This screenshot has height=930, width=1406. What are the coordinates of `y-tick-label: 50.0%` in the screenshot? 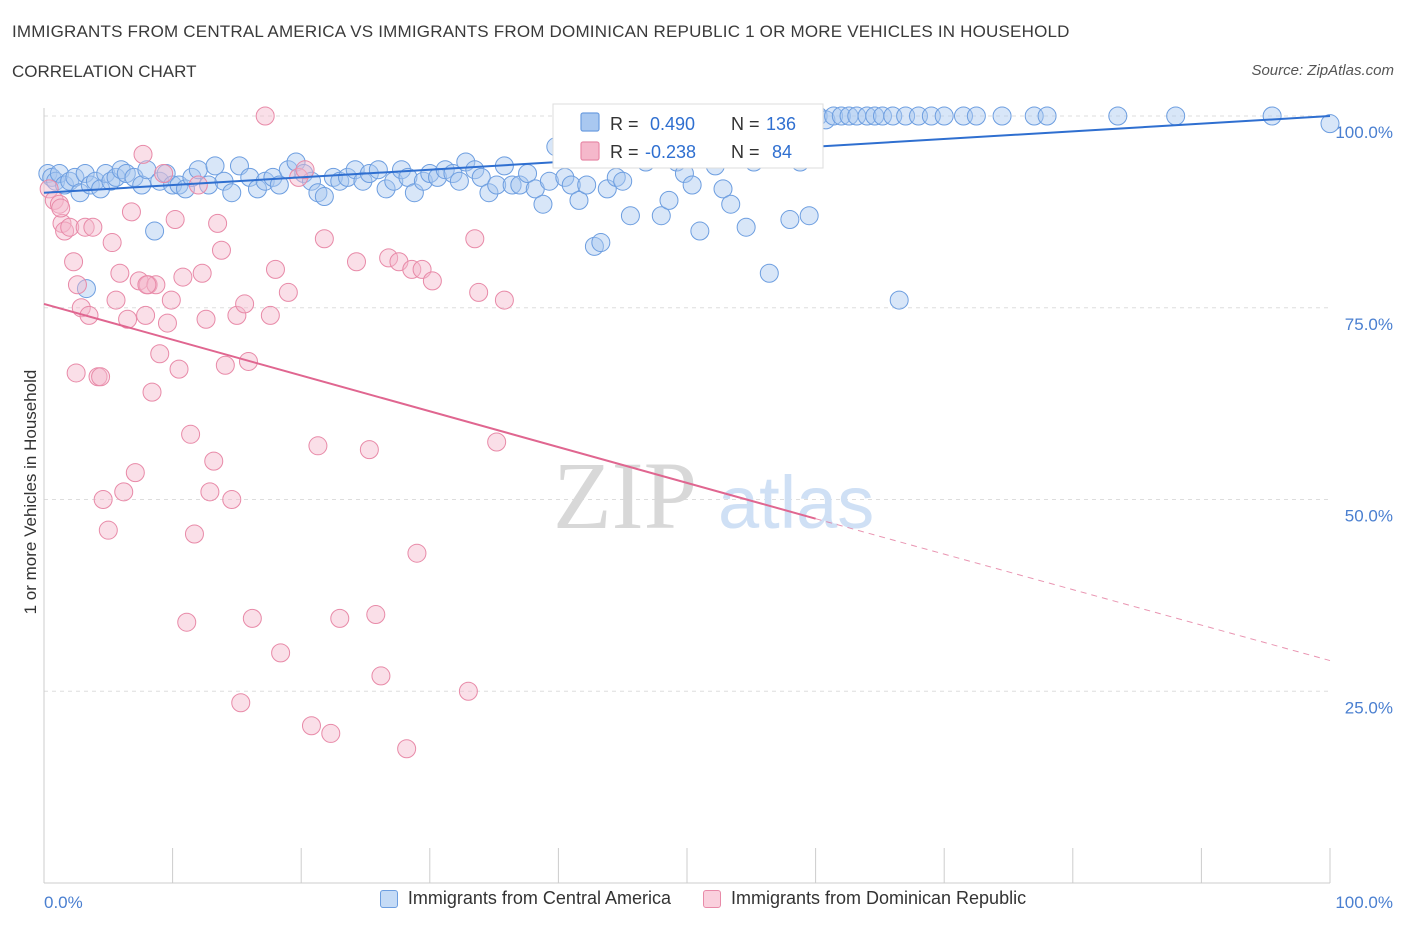 It's located at (1369, 516).